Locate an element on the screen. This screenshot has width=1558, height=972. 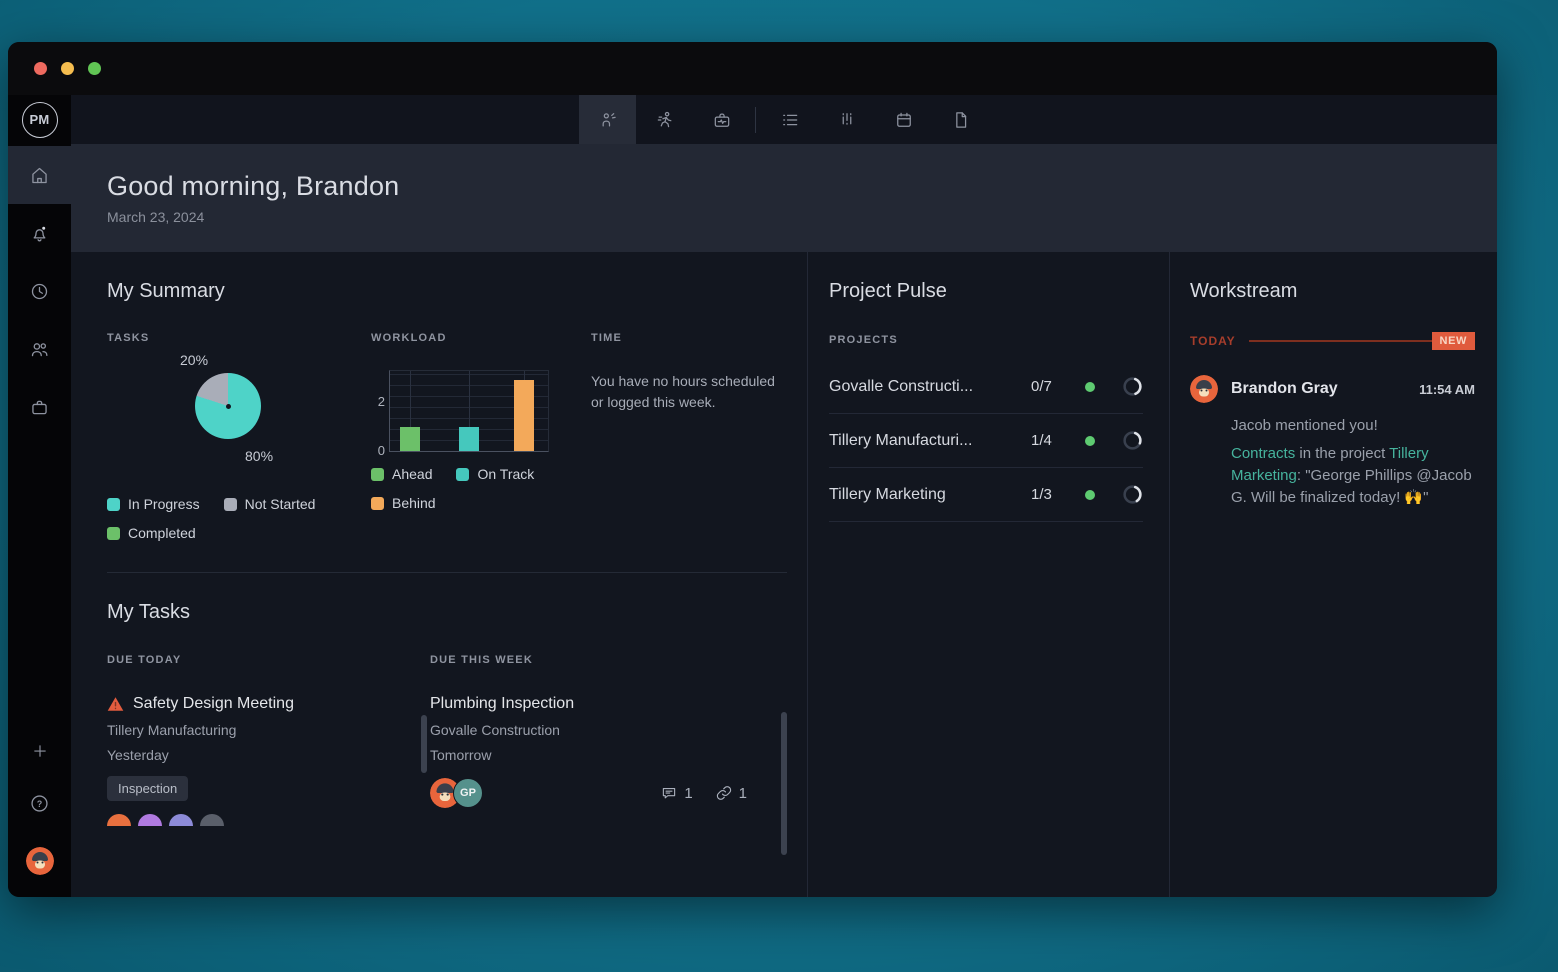
legend-item: Not Started is located at coordinates (269, 504).